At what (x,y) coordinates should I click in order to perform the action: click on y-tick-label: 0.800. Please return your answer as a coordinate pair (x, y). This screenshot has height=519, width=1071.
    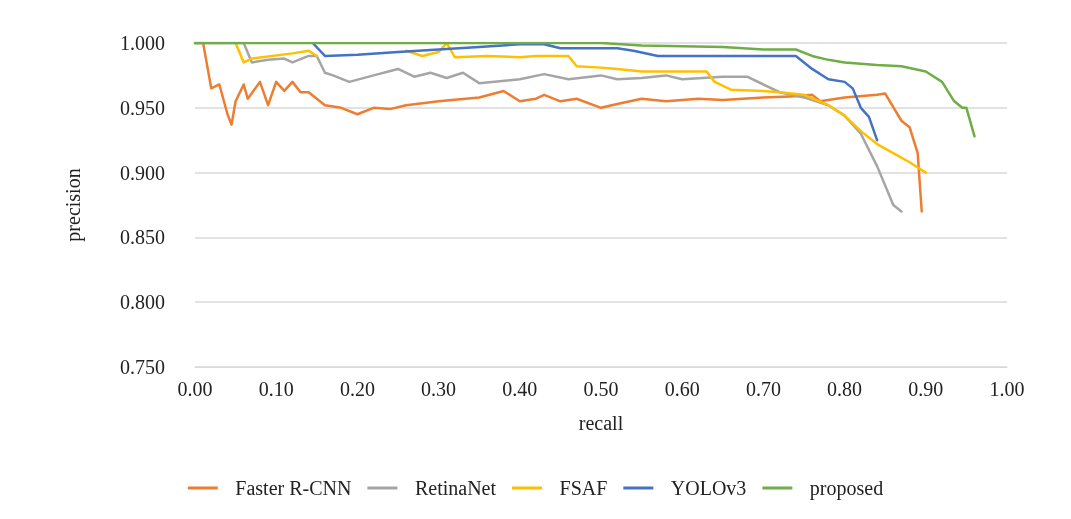
    Looking at the image, I should click on (142, 302).